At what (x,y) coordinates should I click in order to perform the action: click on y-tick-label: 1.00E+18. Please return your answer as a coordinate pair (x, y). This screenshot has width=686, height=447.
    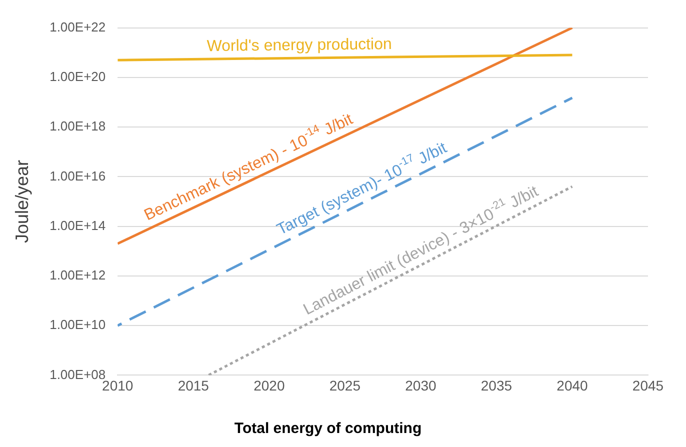
    Looking at the image, I should click on (78, 126).